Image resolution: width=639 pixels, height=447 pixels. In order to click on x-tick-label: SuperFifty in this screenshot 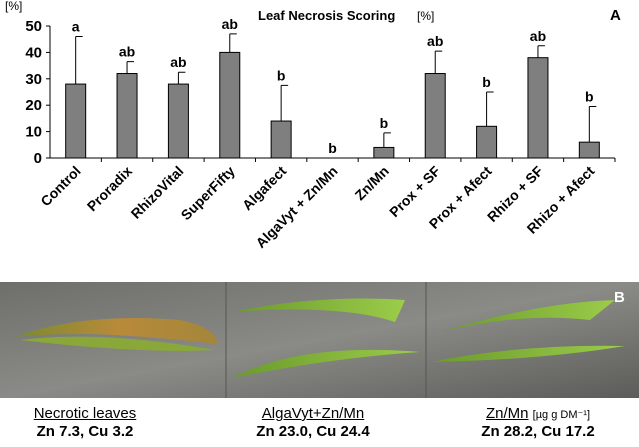, I will do `click(208, 193)`.